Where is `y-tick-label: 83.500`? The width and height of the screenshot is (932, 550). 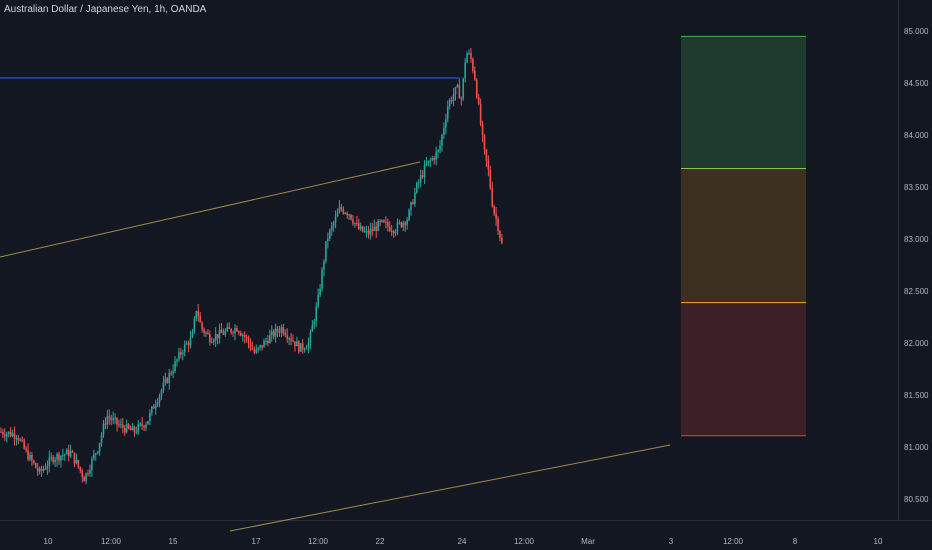 y-tick-label: 83.500 is located at coordinates (916, 187).